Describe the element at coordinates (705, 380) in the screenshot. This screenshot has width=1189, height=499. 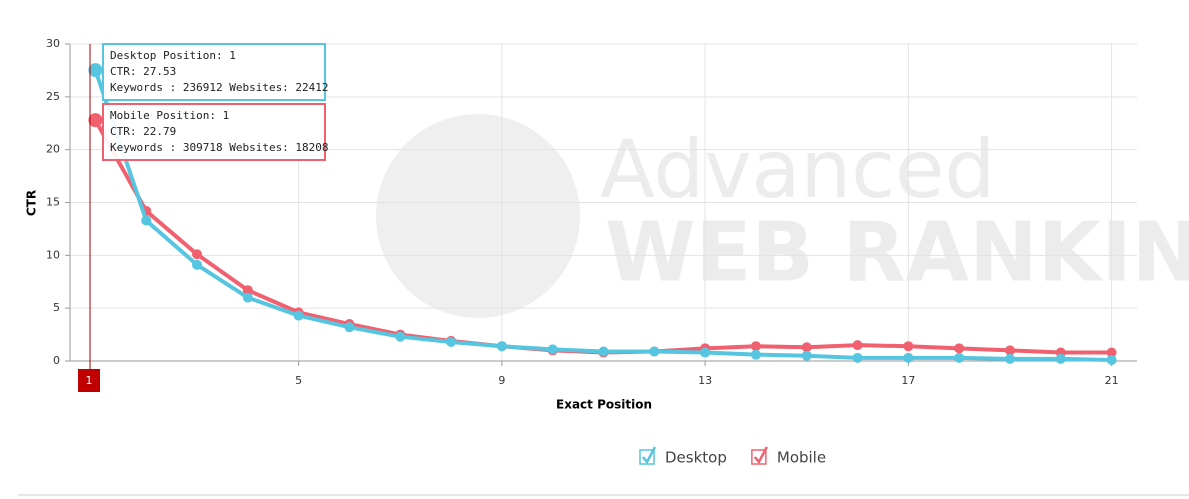
I see `x-tick-label: 13` at that location.